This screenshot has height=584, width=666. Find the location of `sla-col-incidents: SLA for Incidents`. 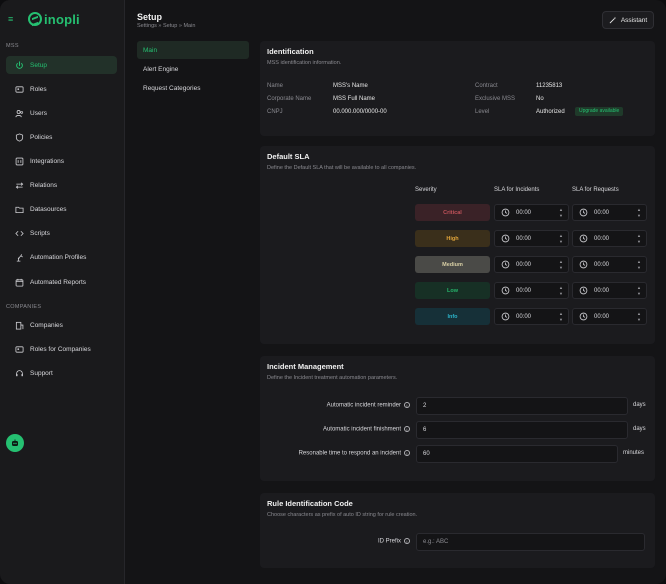

sla-col-incidents: SLA for Incidents is located at coordinates (517, 190).